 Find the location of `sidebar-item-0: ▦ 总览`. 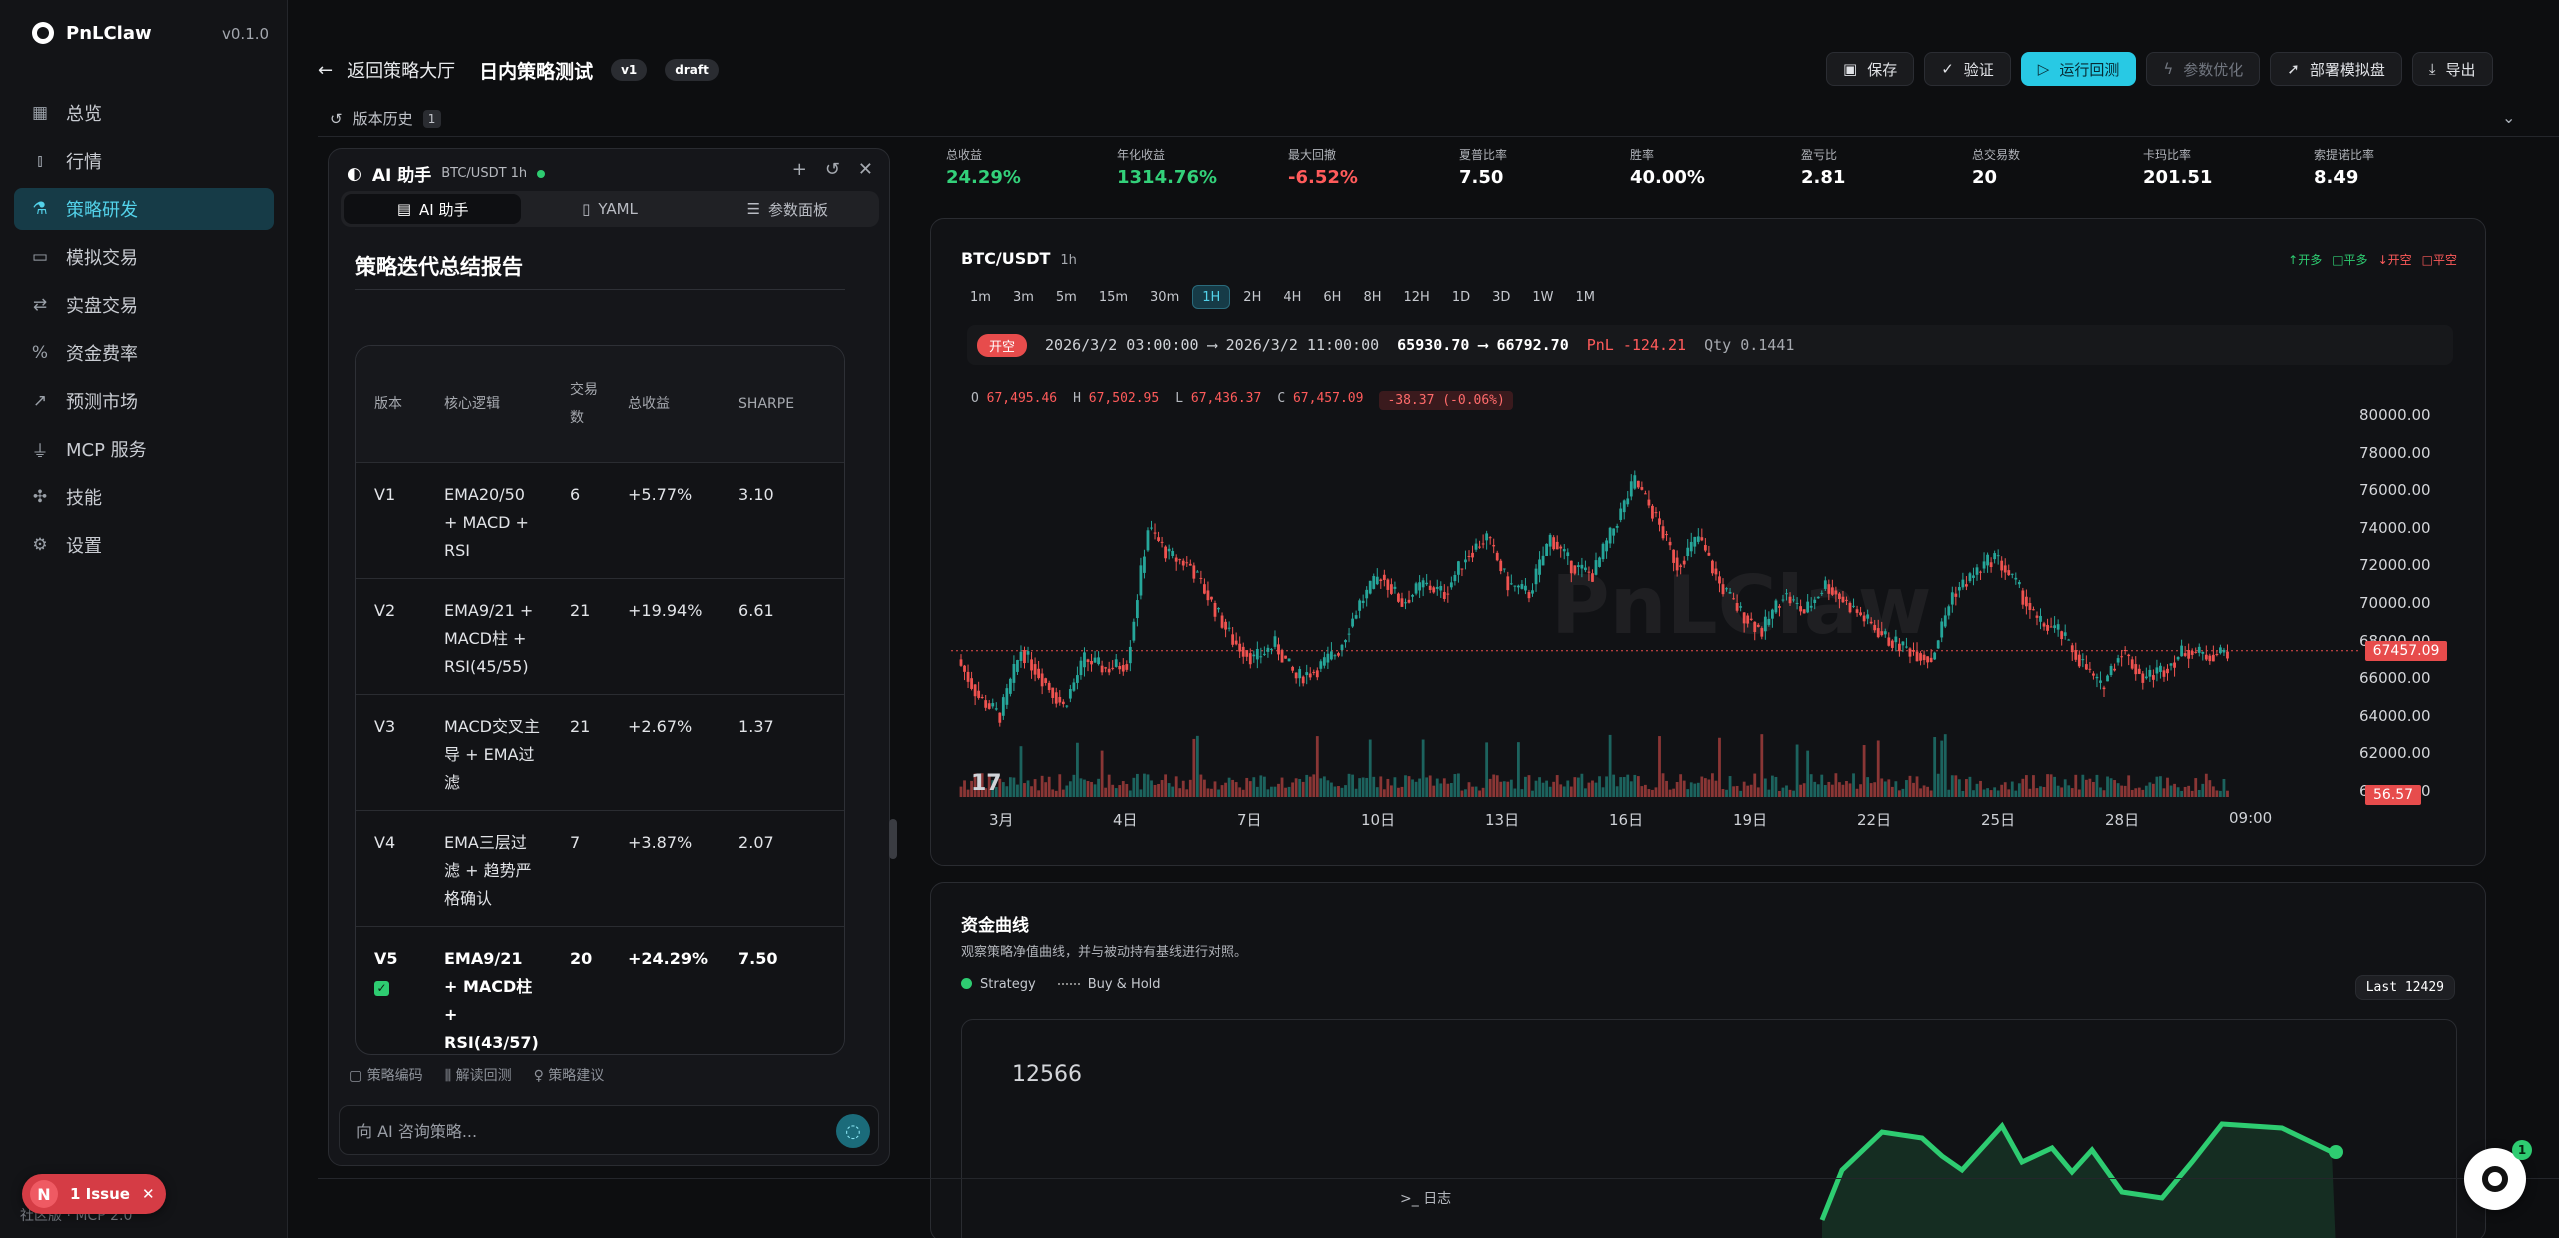

sidebar-item-0: ▦ 总览 is located at coordinates (144, 113).